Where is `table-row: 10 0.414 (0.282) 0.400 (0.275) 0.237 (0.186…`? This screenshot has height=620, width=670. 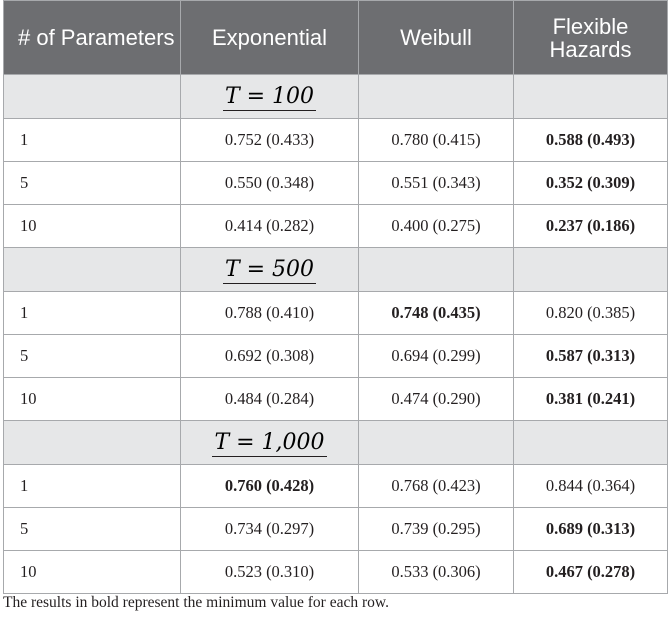 table-row: 10 0.414 (0.282) 0.400 (0.275) 0.237 (0.186… is located at coordinates (335, 226).